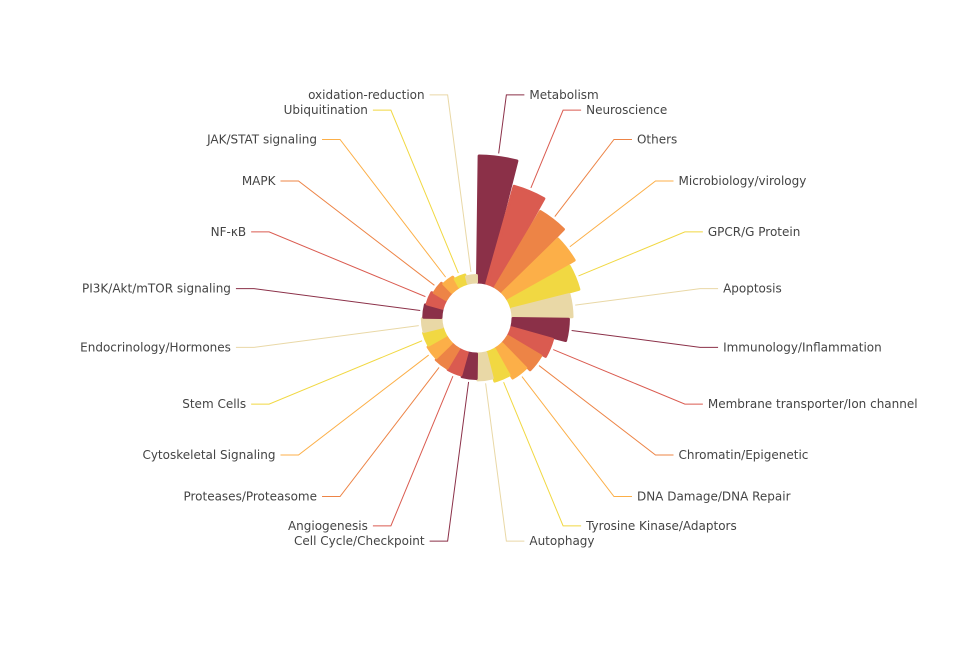 The width and height of the screenshot is (955, 657). Describe the element at coordinates (511, 124) in the screenshot. I see `leader-line-metabolism` at that location.